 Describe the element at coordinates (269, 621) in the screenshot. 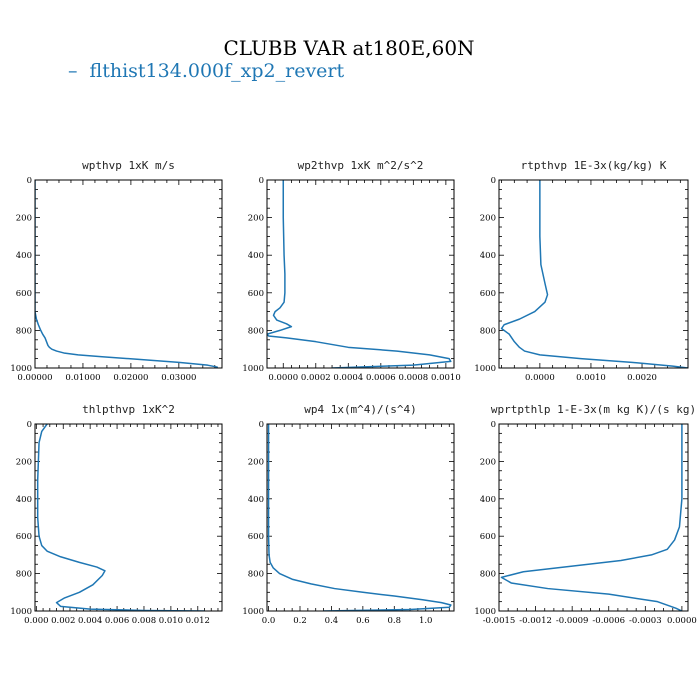

I see `x-tick-label: 0.0` at that location.